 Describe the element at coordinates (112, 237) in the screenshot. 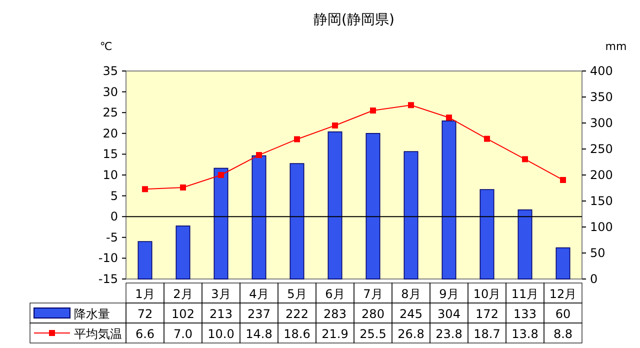

I see `y-tick-label: -5` at that location.